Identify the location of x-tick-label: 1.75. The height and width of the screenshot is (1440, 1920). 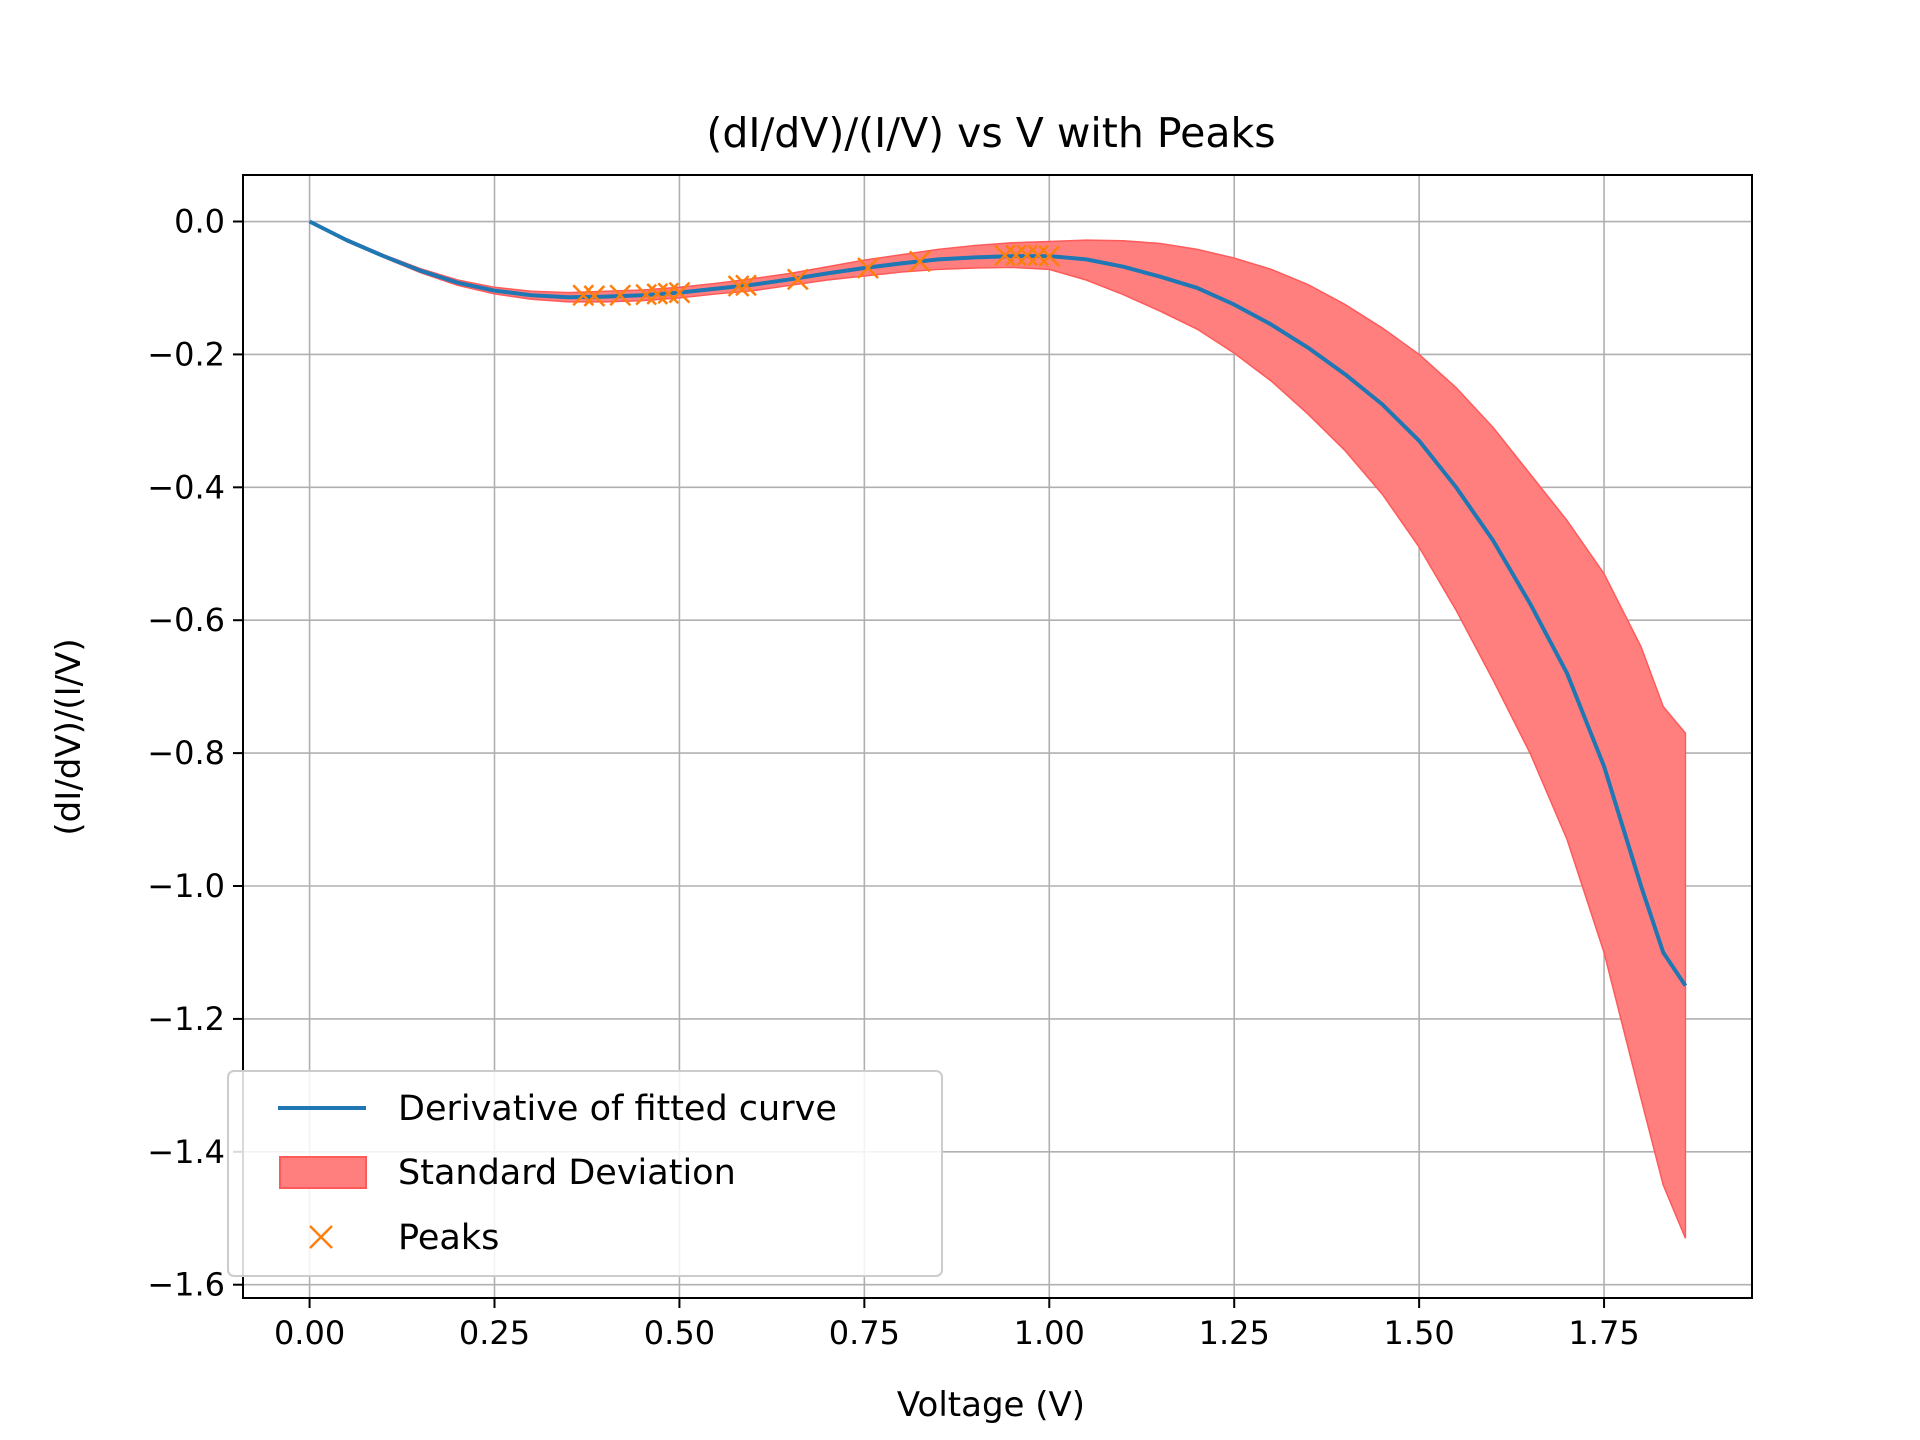
(1603, 1333).